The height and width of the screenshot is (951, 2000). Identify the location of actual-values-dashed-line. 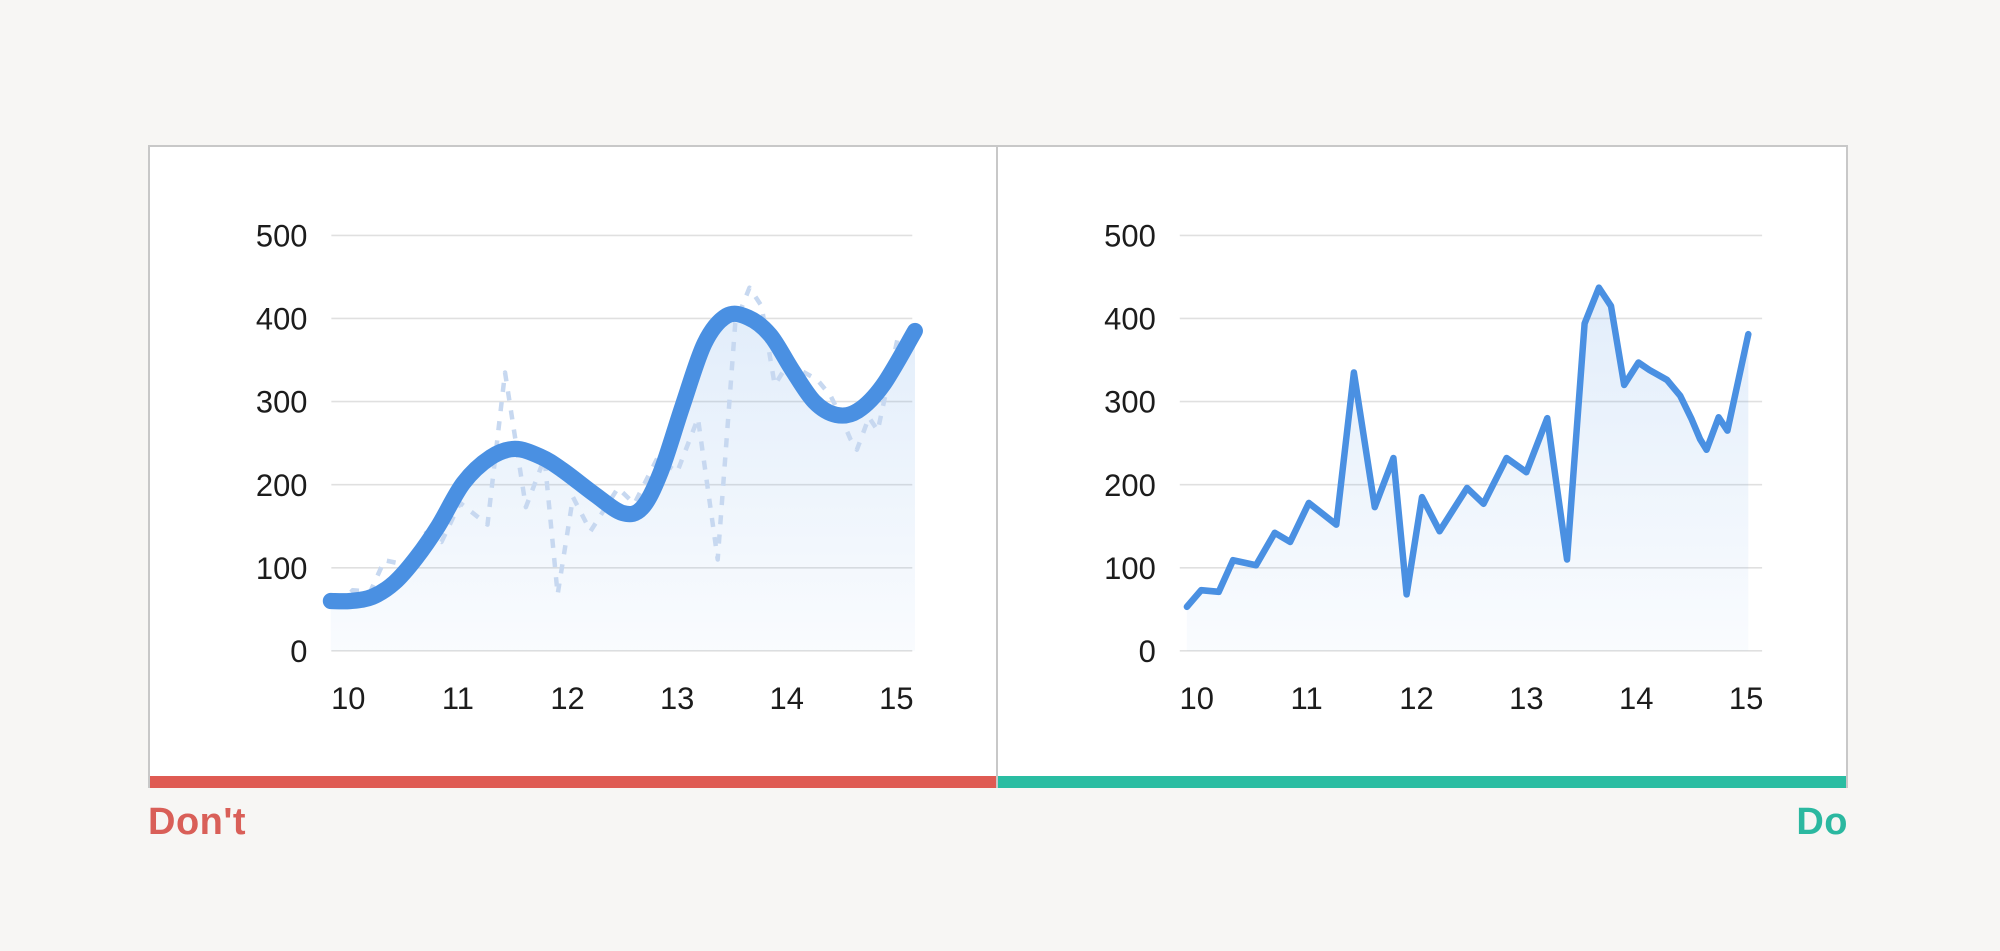
(618, 447).